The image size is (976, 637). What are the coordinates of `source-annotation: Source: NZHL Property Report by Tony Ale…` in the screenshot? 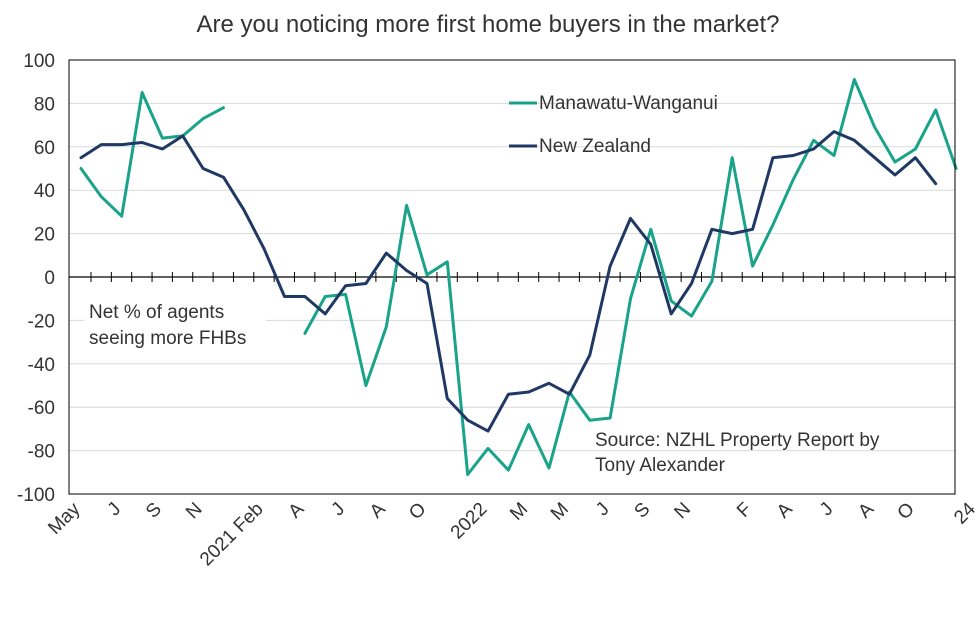 It's located at (737, 453).